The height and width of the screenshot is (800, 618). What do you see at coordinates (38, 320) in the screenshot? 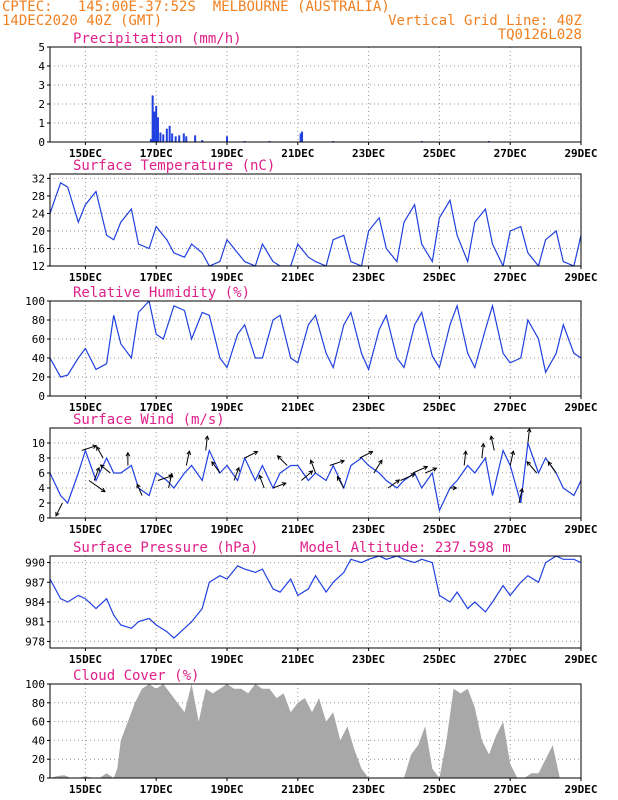
I see `y-tick-label: 80` at bounding box center [38, 320].